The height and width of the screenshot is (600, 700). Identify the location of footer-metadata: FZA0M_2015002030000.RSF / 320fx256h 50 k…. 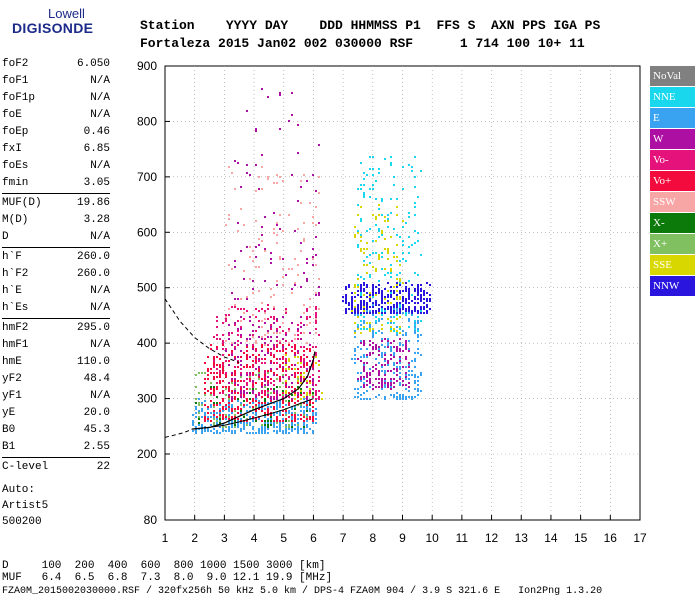
(302, 591).